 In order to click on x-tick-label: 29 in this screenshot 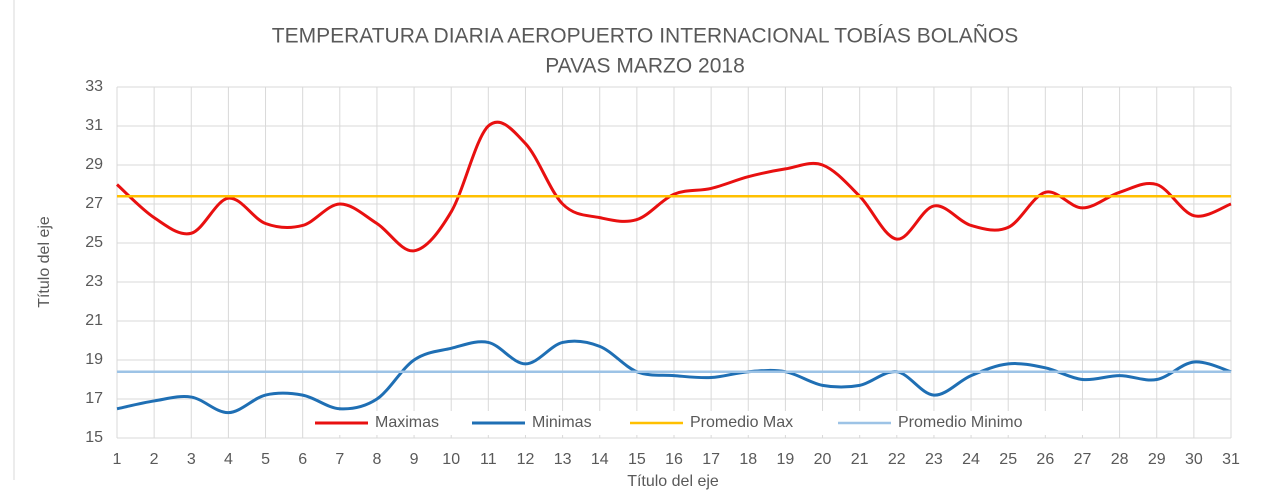, I will do `click(1157, 459)`.